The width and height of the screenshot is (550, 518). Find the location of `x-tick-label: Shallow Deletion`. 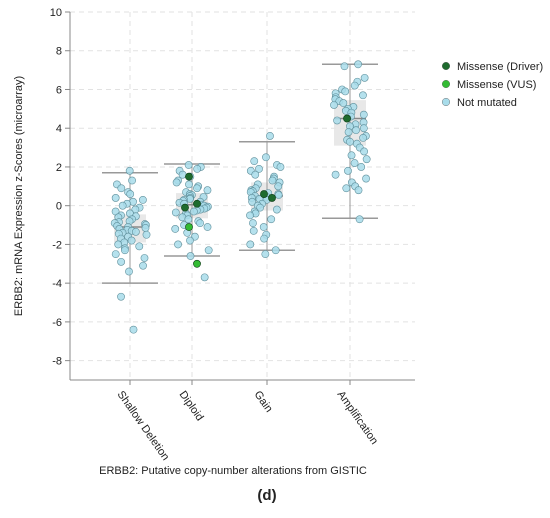

x-tick-label: Shallow Deletion is located at coordinates (143, 426).